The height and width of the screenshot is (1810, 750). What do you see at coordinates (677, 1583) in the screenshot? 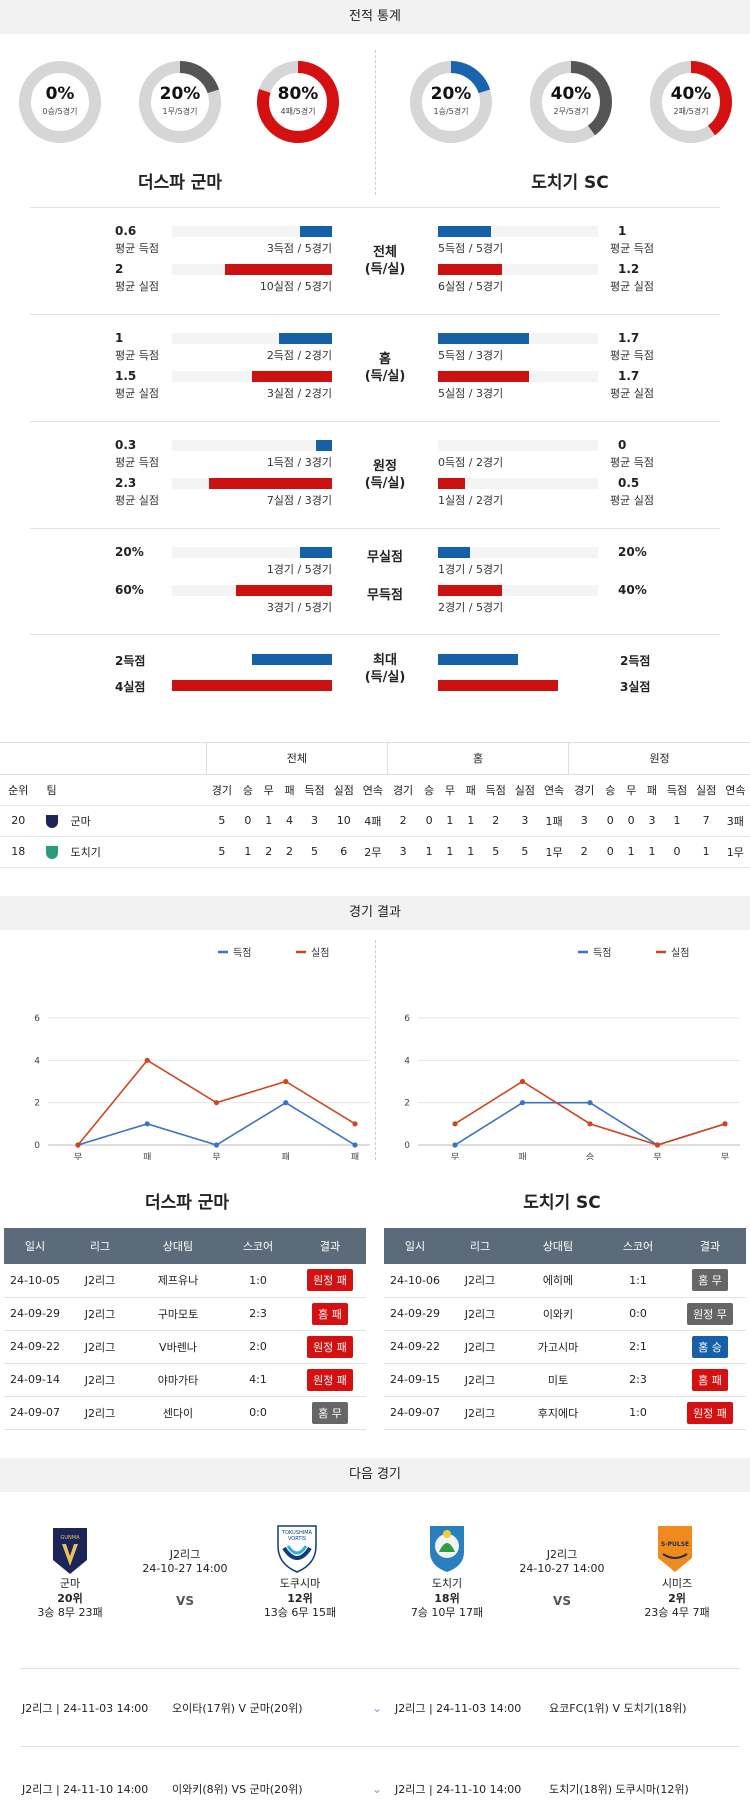
I see `next-team-name: 시미즈` at bounding box center [677, 1583].